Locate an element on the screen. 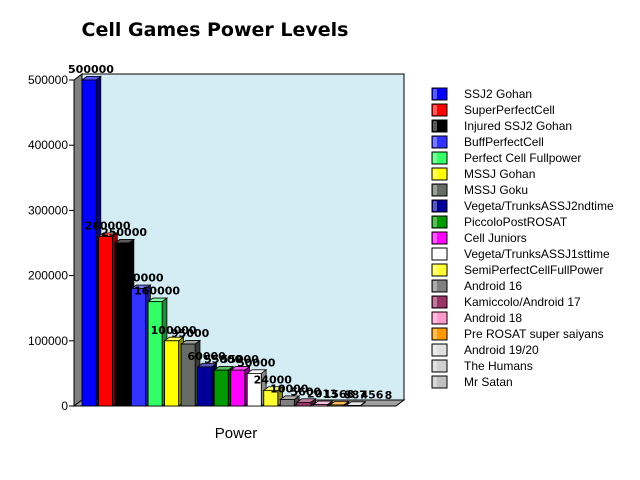 The image size is (640, 480). legend-entry: SemiPerfectCellFullPower is located at coordinates (517, 270).